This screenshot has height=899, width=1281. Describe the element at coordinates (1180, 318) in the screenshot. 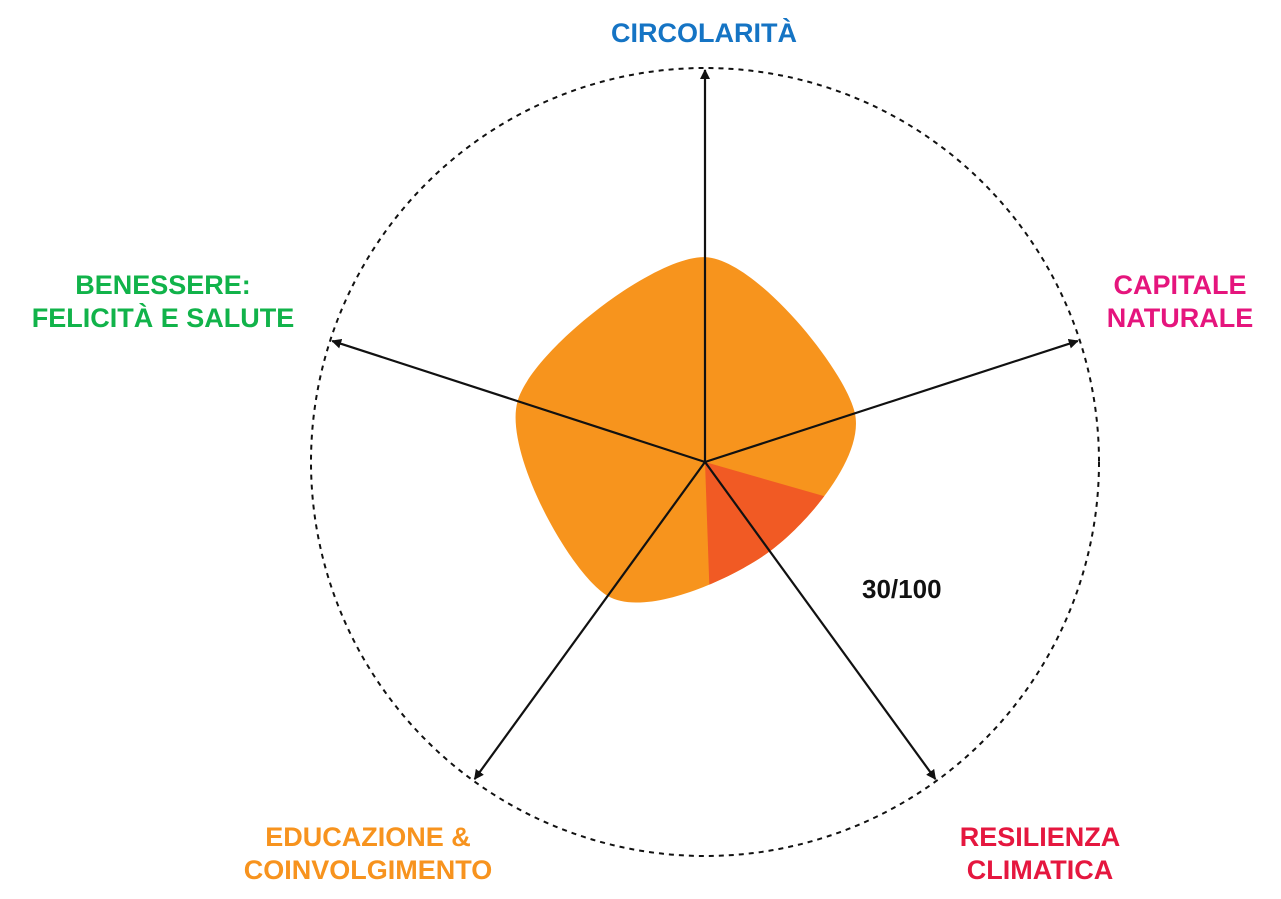

I see `axis-label-line: NATURALE` at that location.